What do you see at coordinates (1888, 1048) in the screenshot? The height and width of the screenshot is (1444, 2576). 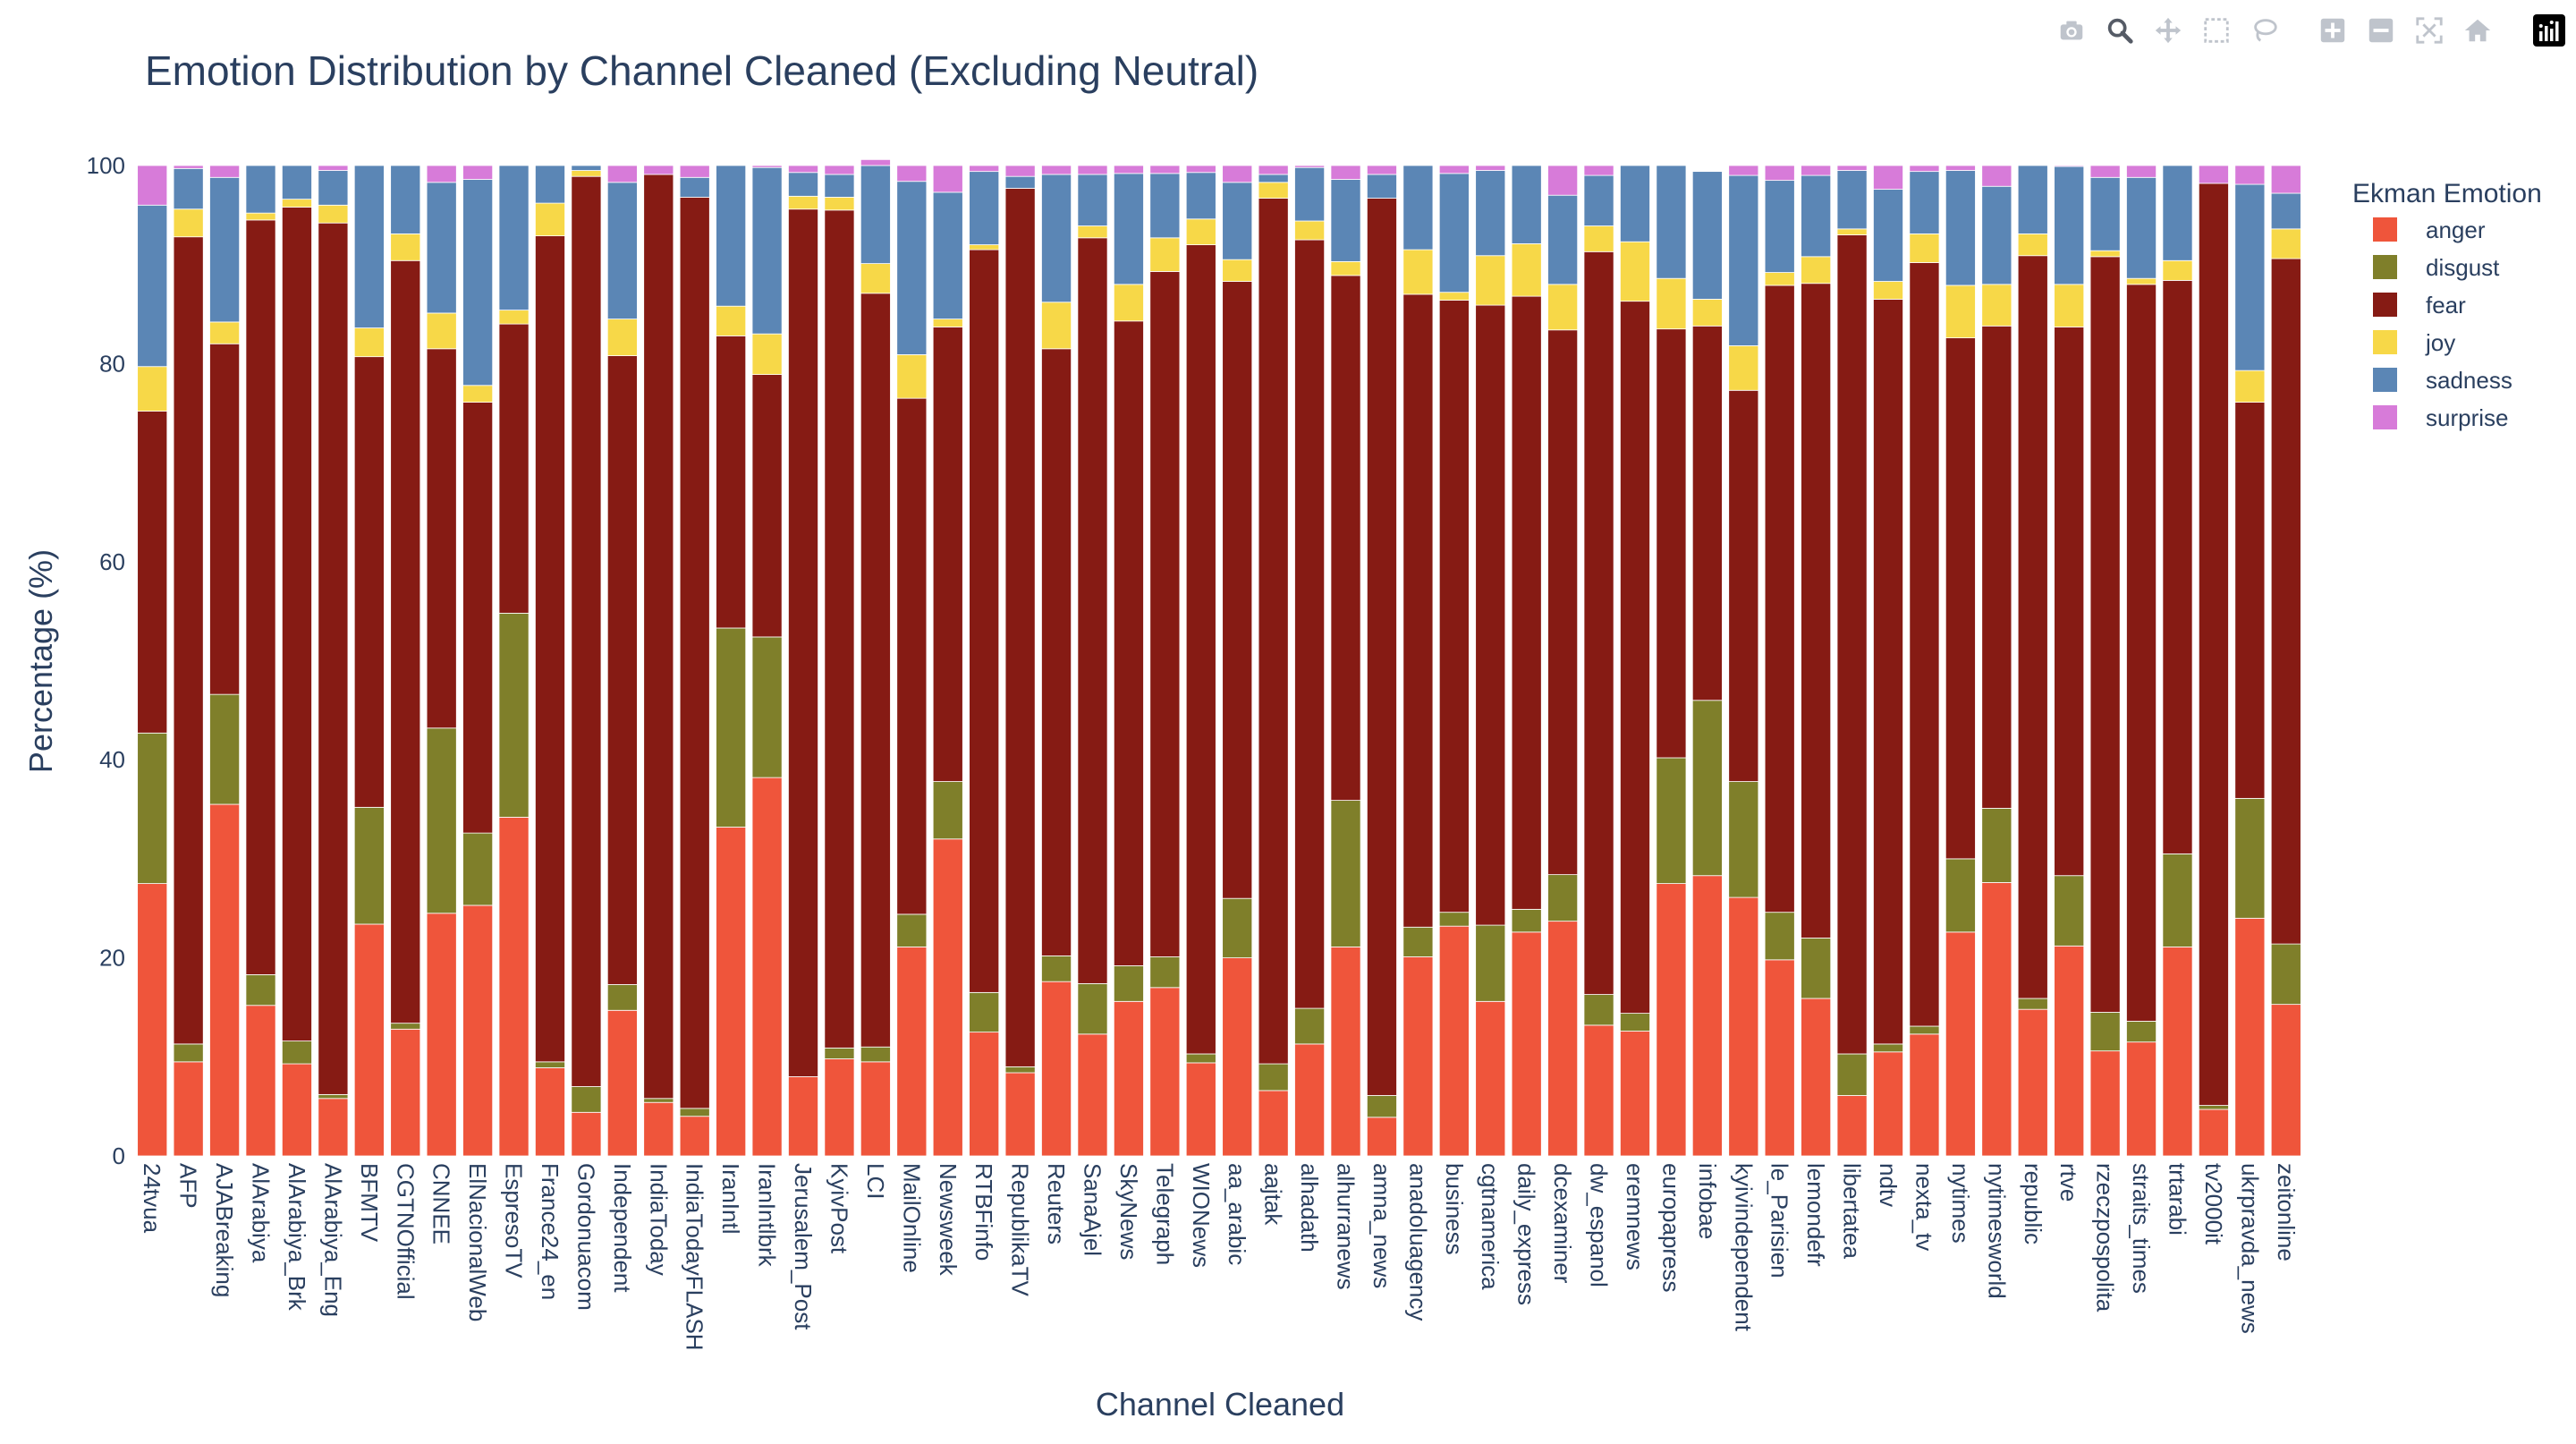 I see `bar-disgust-ndtv` at bounding box center [1888, 1048].